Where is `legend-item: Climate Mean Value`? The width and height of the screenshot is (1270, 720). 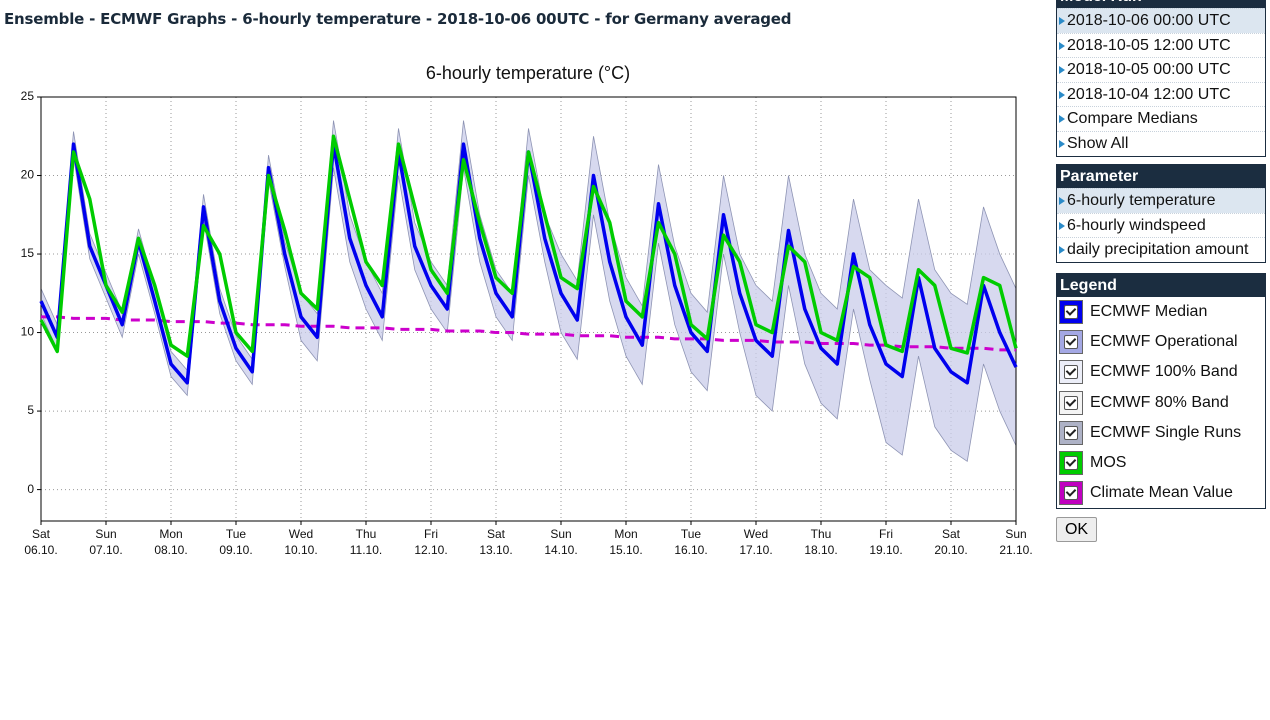 legend-item: Climate Mean Value is located at coordinates (1161, 493).